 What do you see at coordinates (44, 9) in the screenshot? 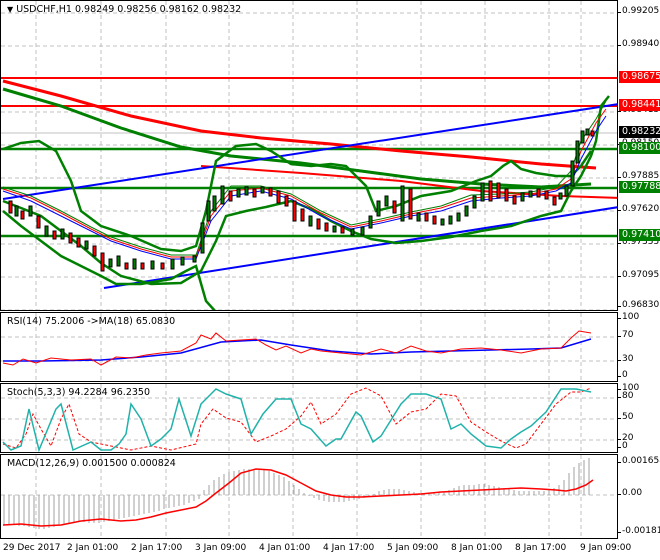
I see `symbol-label: USDCHF,H1` at bounding box center [44, 9].